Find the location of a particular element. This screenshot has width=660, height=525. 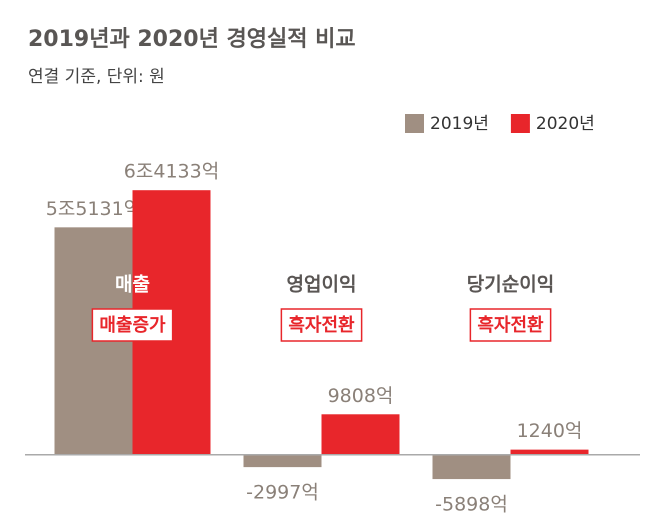

annotation-label: 매출증가 is located at coordinates (132, 325).